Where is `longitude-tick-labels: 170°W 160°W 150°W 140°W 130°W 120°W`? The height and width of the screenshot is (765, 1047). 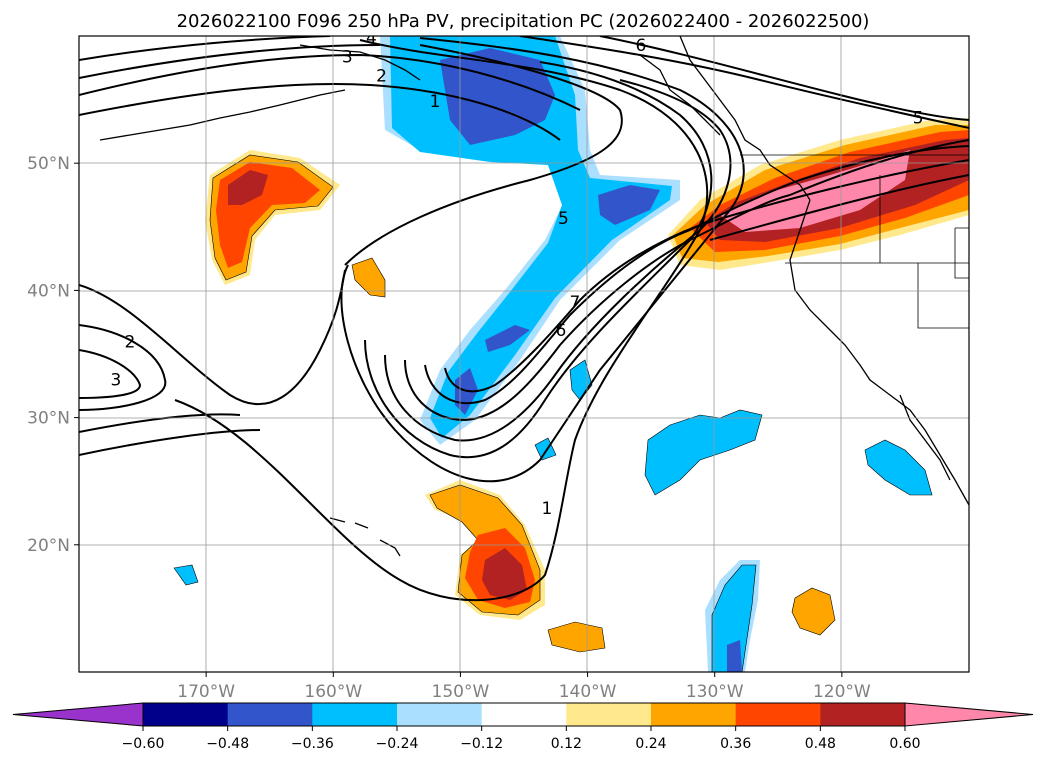
longitude-tick-labels: 170°W 160°W 150°W 140°W 130°W 120°W is located at coordinates (524, 687).